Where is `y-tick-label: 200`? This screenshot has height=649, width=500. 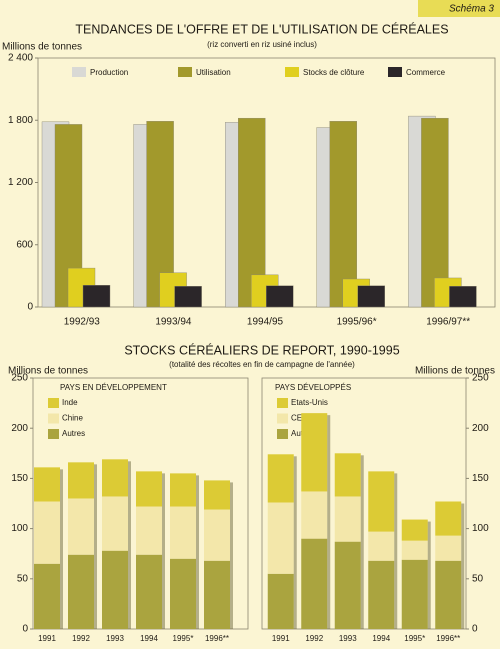 y-tick-label: 200 is located at coordinates (480, 428).